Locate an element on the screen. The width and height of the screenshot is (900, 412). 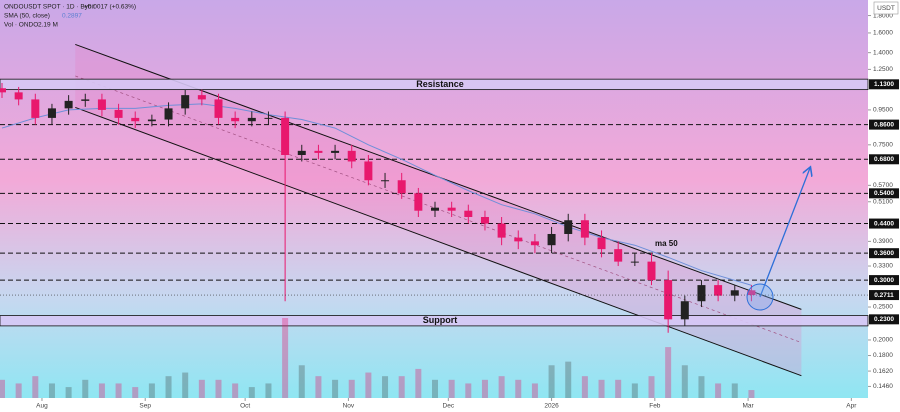
x-tick-label: Oct is located at coordinates (245, 406).